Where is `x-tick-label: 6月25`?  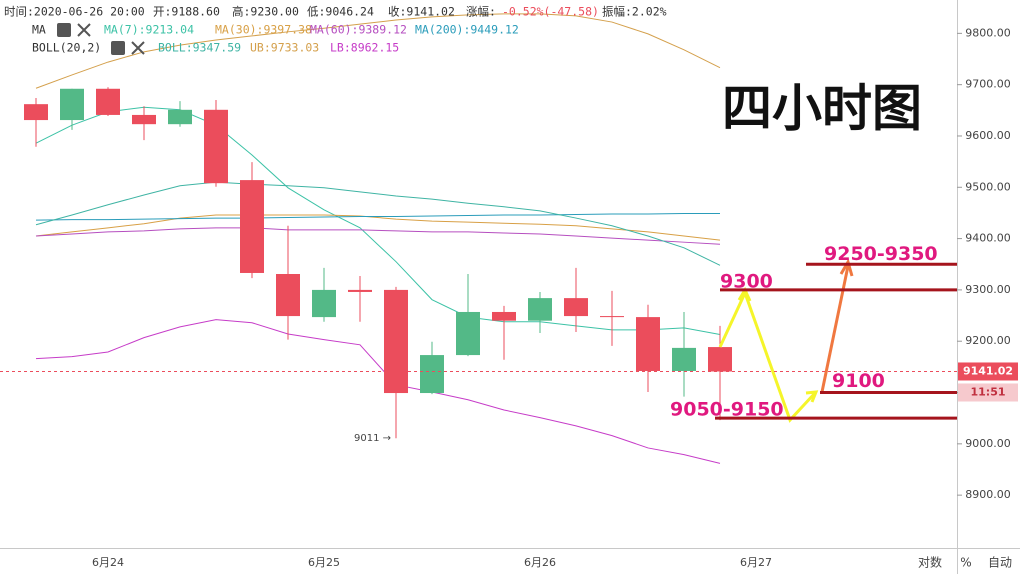
x-tick-label: 6月25 is located at coordinates (324, 562).